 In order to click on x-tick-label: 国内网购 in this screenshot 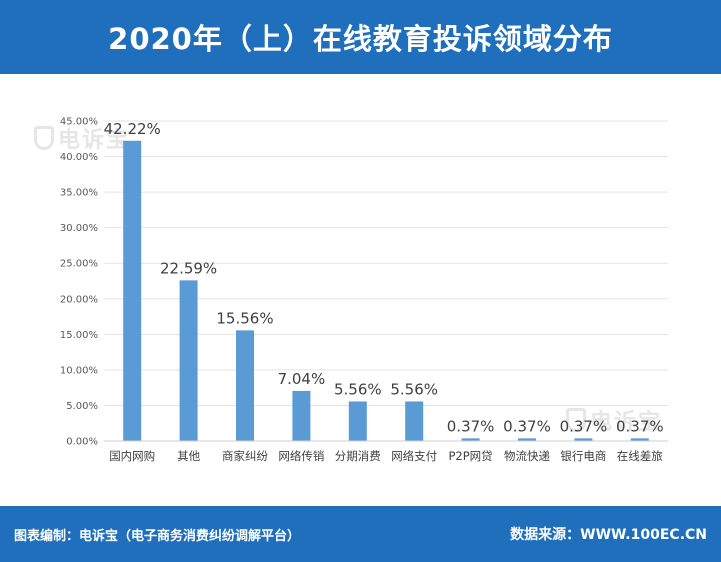, I will do `click(132, 456)`.